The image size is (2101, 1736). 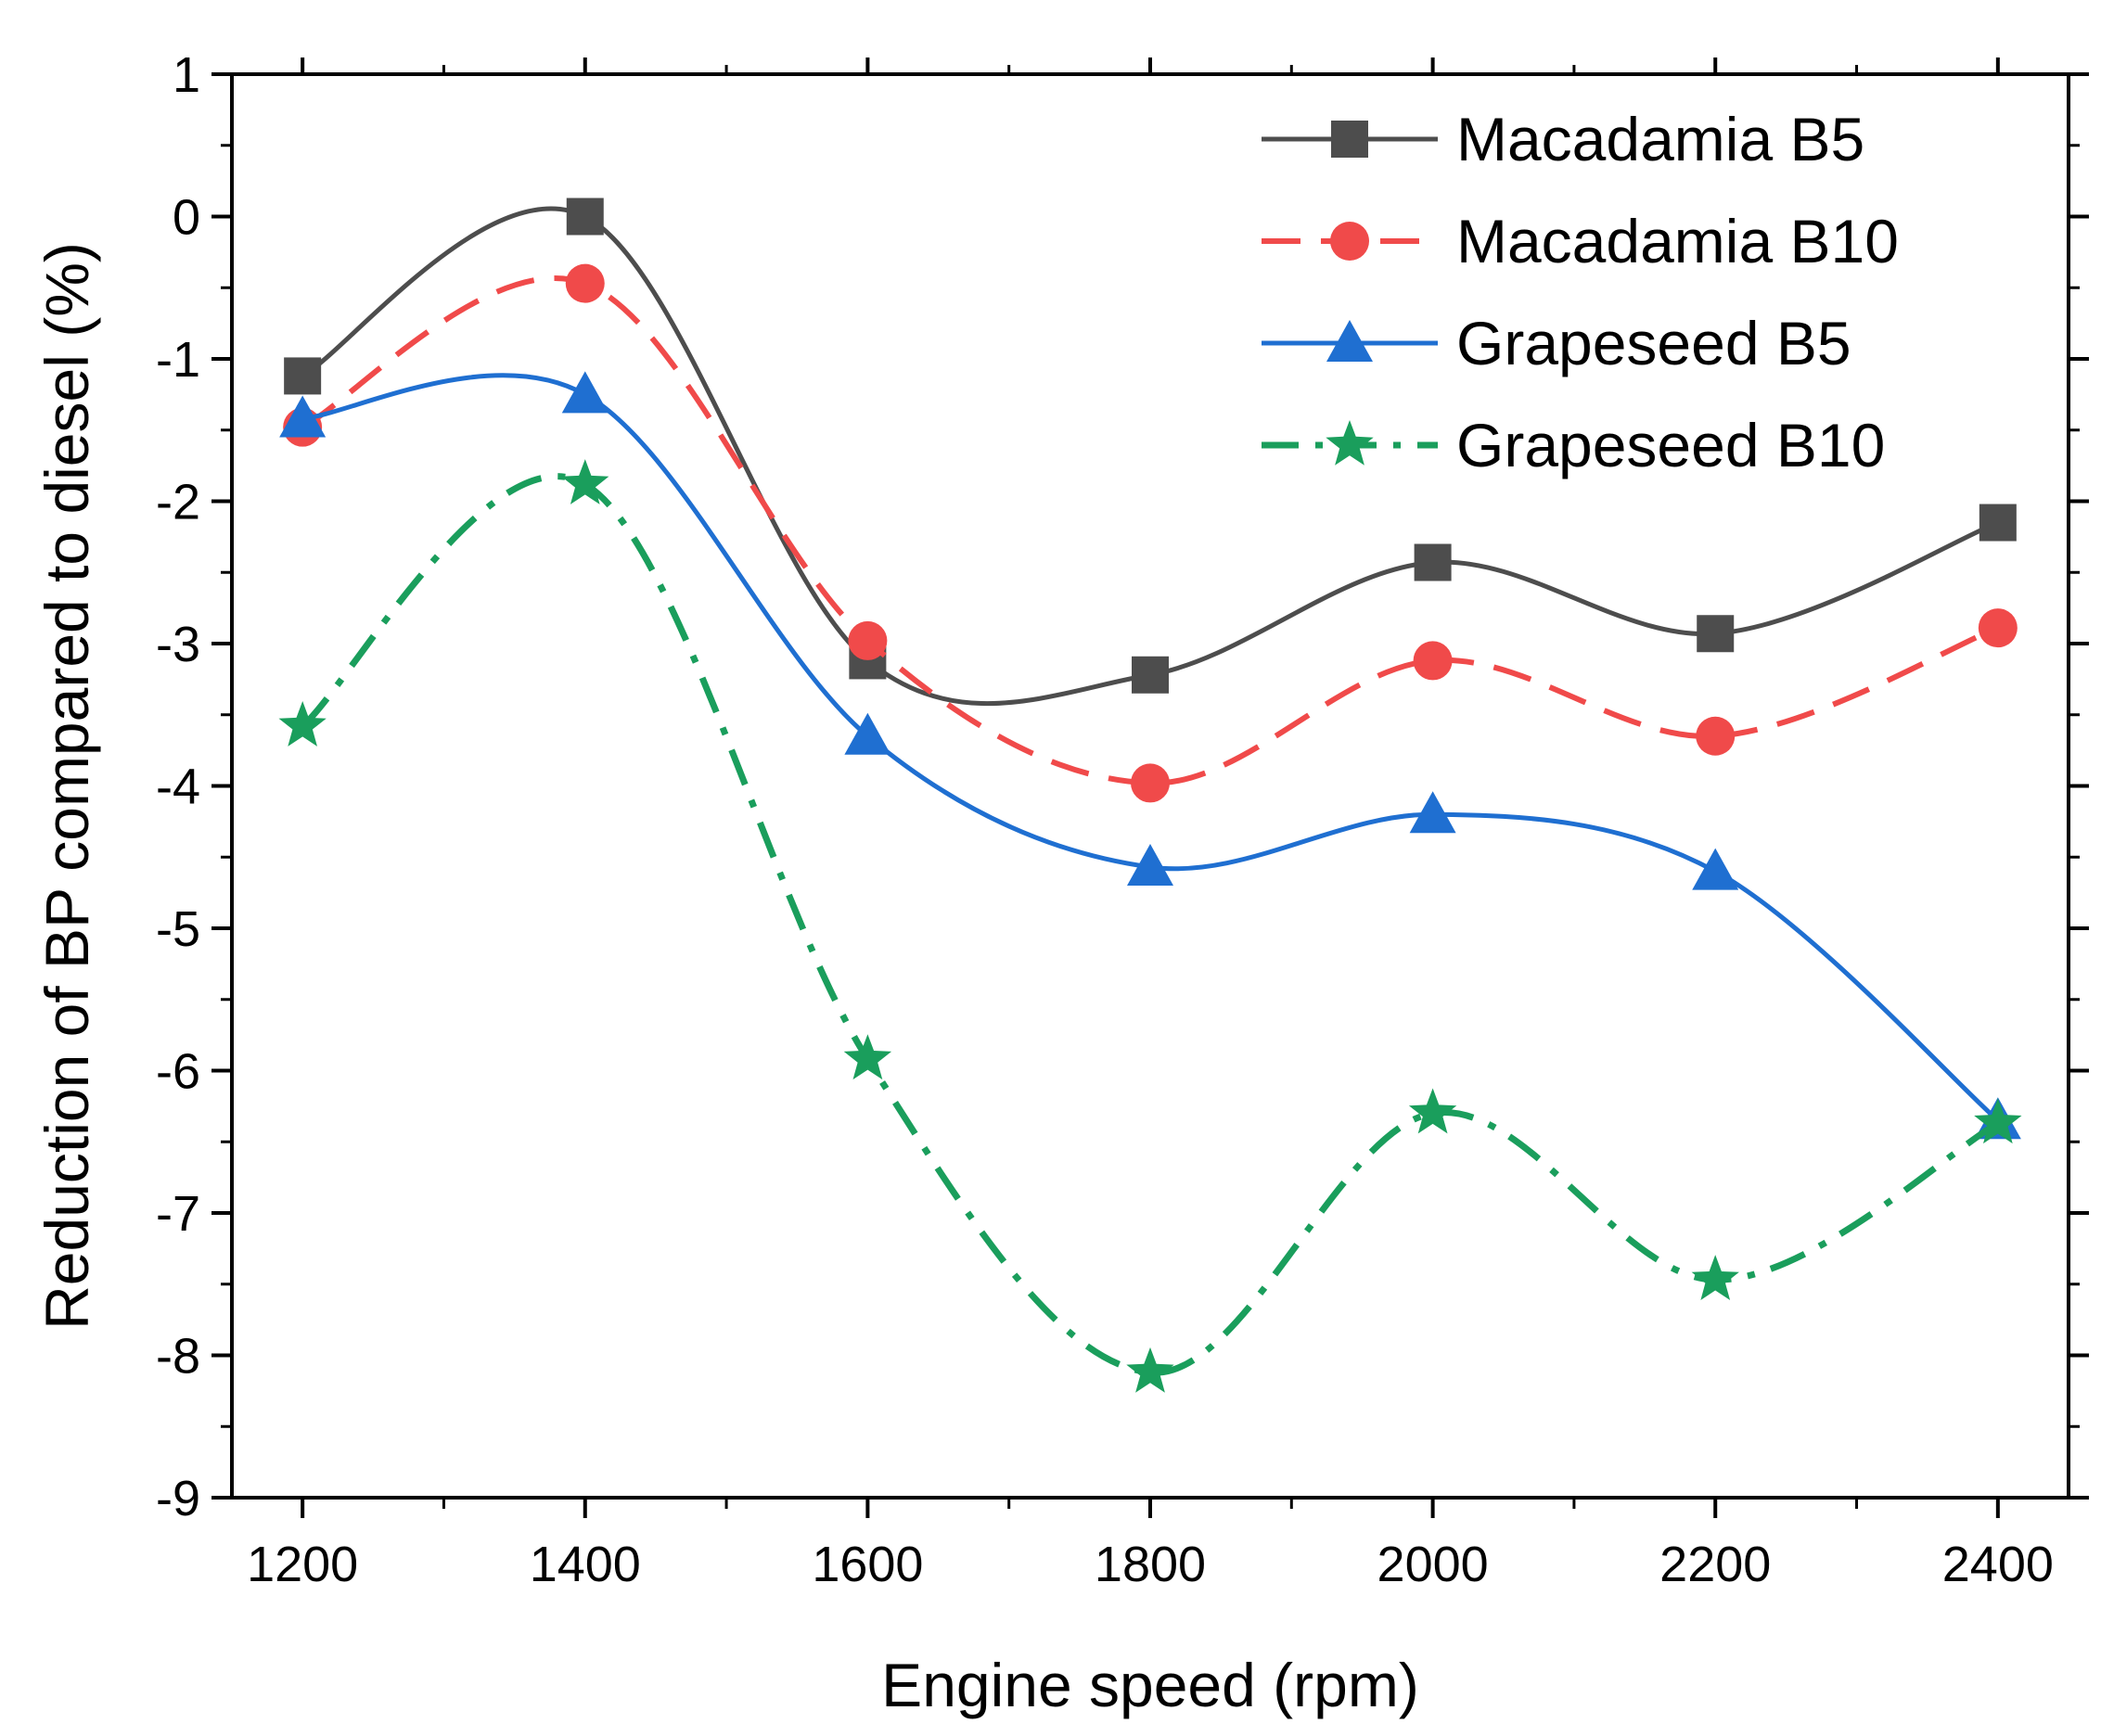 What do you see at coordinates (178, 1072) in the screenshot?
I see `y-tick-label: -6` at bounding box center [178, 1072].